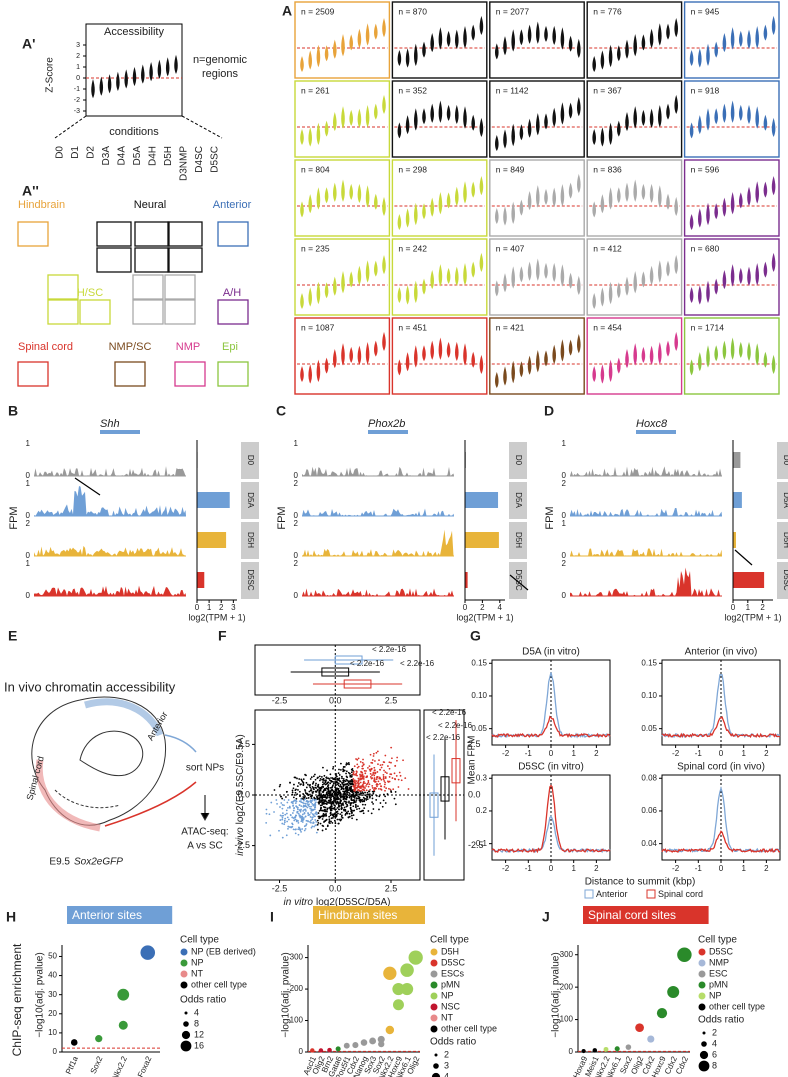  What do you see at coordinates (199, 1034) in the screenshot?
I see `legend-label: 12` at bounding box center [199, 1034].